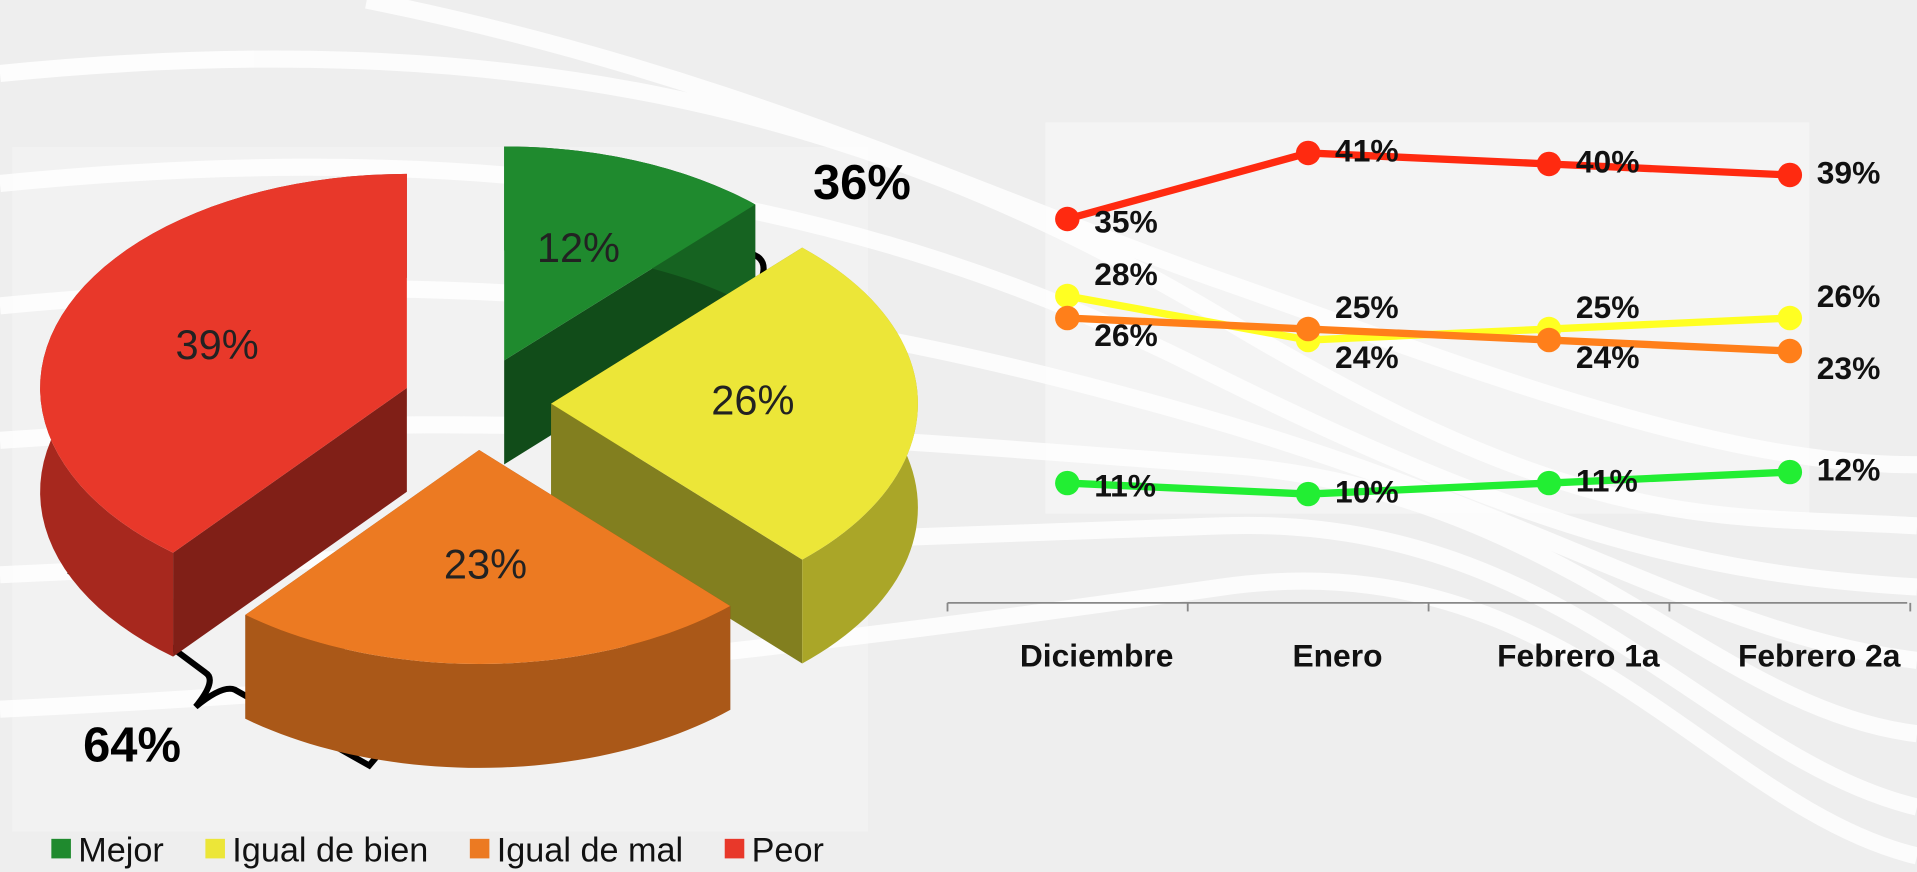 The width and height of the screenshot is (1917, 872). Describe the element at coordinates (578, 247) in the screenshot. I see `pie-label: 12%` at that location.